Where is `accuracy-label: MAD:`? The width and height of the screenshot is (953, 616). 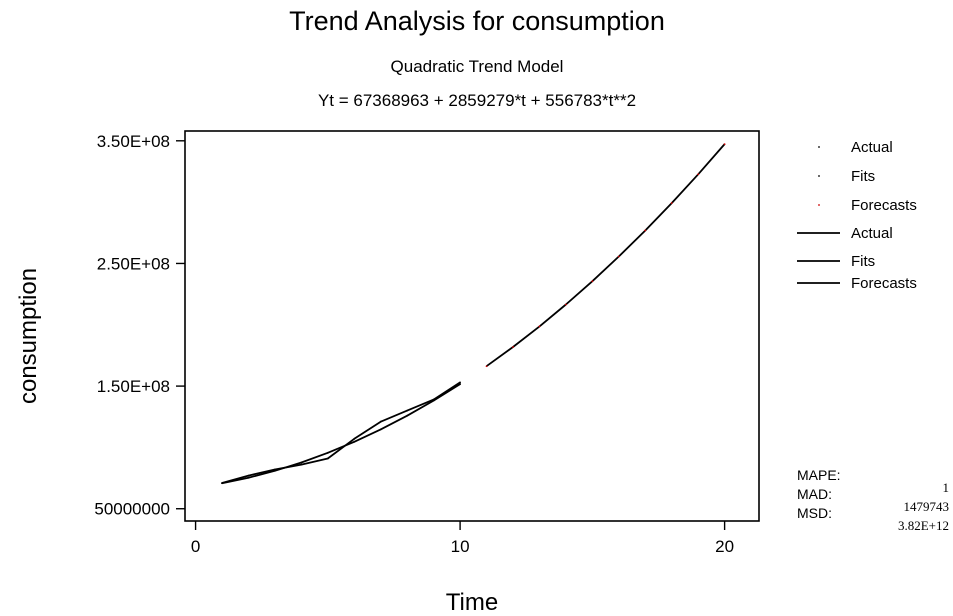 accuracy-label: MAD: is located at coordinates (814, 494).